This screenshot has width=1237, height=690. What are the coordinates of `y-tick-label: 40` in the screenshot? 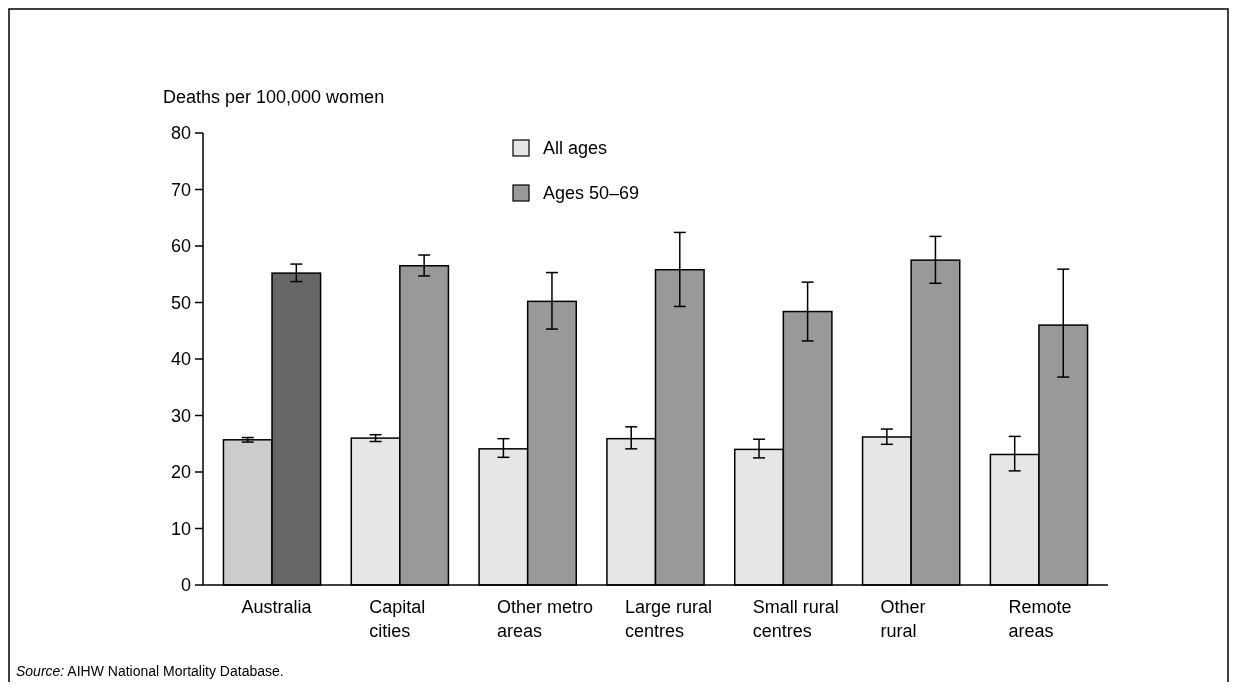 It's located at (180, 359).